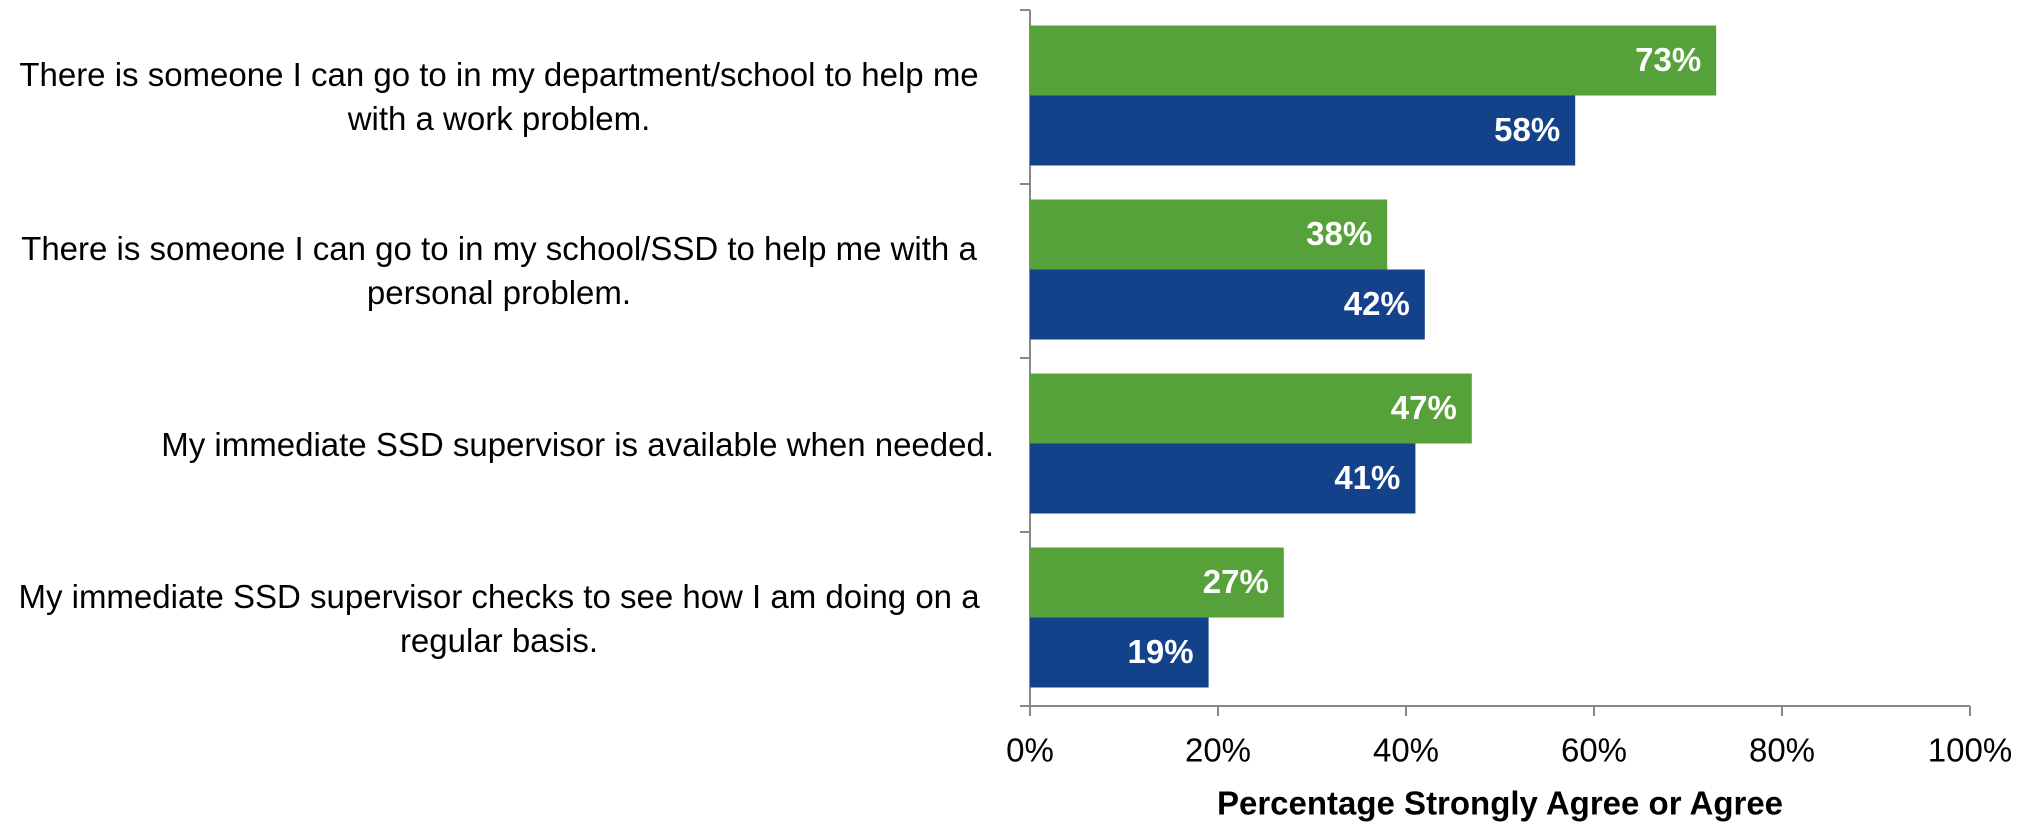 This screenshot has height=826, width=2030. I want to click on x-tick-label: 40%, so click(1406, 750).